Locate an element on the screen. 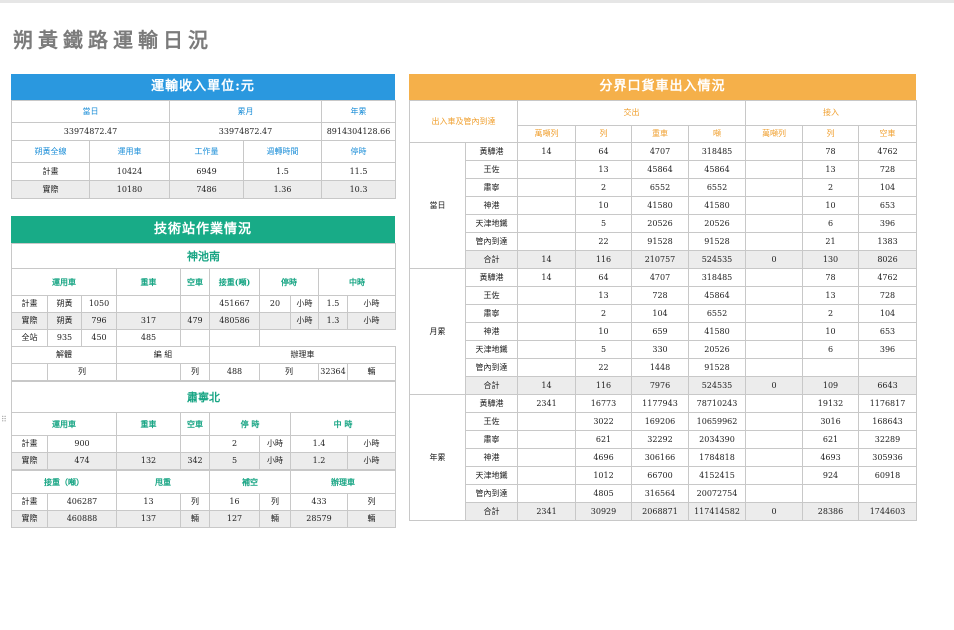 This screenshot has width=954, height=630. table-row: 王佐 13 728 45864 13 728 is located at coordinates (664, 295).